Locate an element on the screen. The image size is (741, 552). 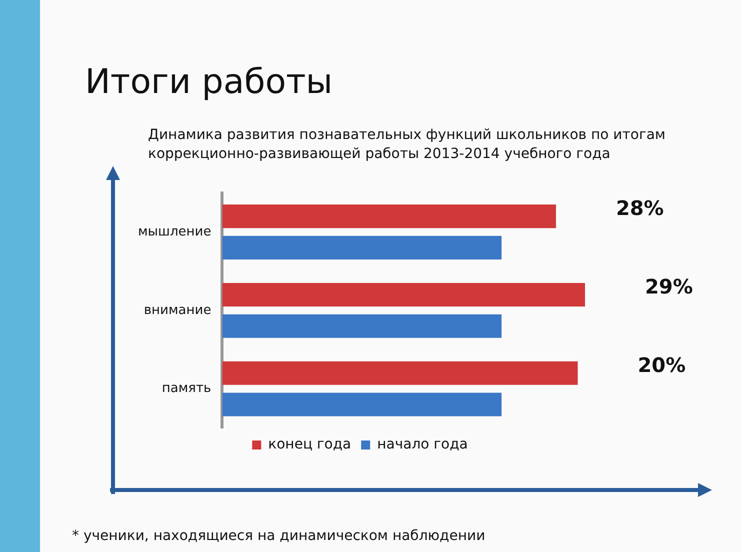
text: * ученики, находящиеся на динамическом наблюдении is located at coordinates (279, 536).